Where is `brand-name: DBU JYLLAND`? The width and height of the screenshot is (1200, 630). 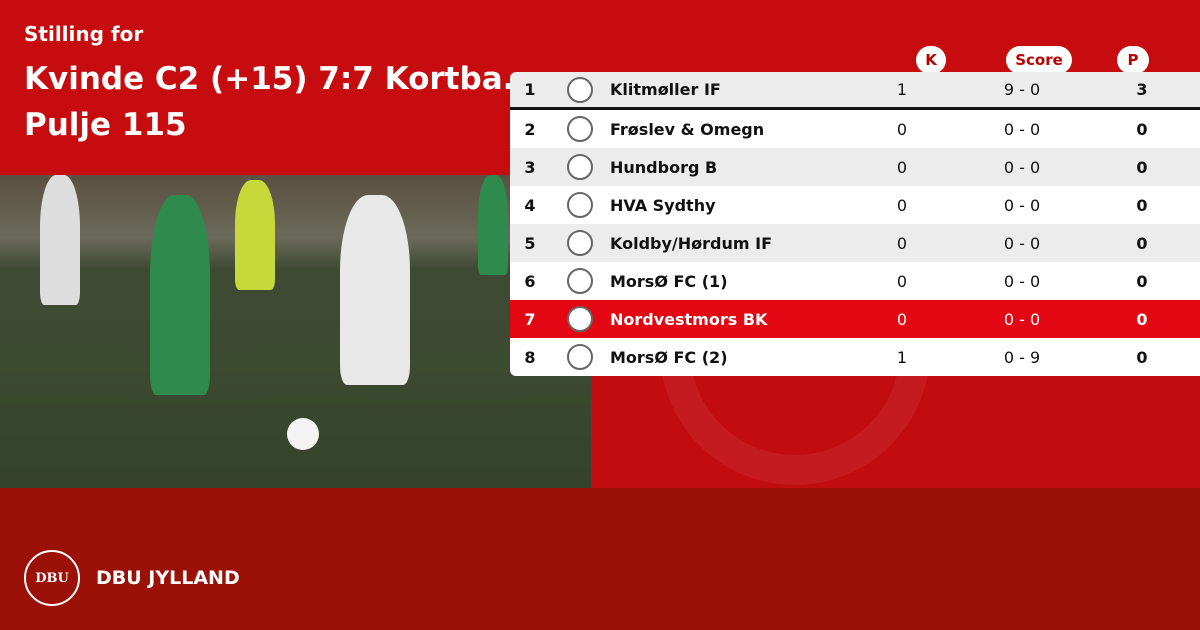
brand-name: DBU JYLLAND is located at coordinates (168, 578).